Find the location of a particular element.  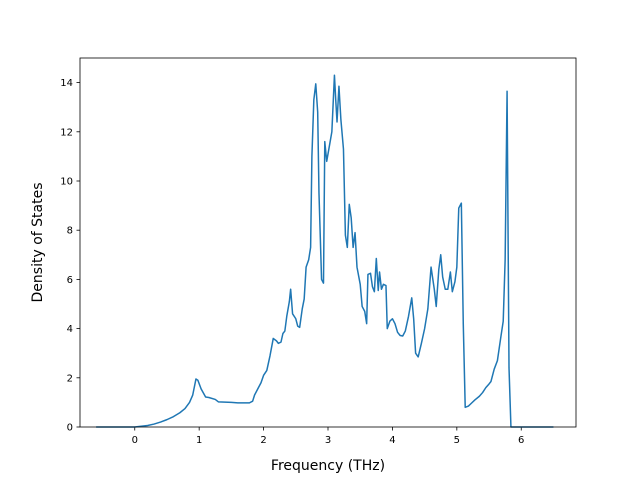

x-tick-label: 5 is located at coordinates (457, 440).